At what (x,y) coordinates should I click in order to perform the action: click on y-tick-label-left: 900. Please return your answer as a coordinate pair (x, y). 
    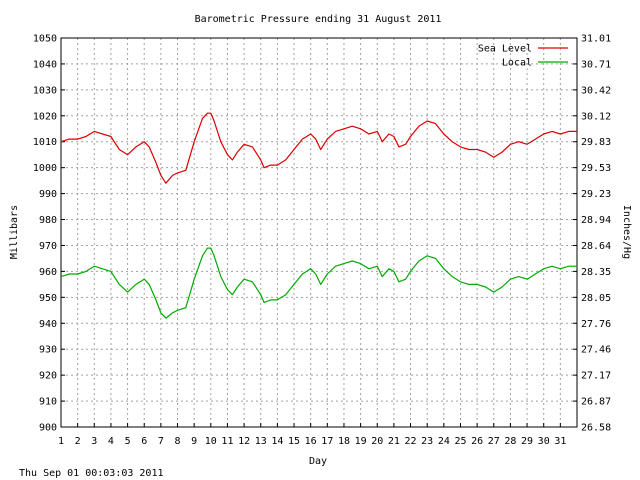
    Looking at the image, I should click on (48, 428).